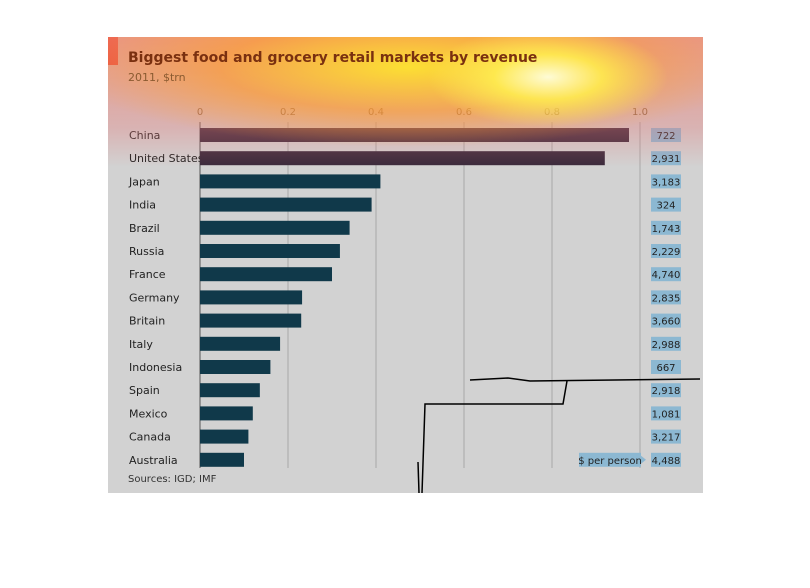  I want to click on value-label: 2,229, so click(666, 252).